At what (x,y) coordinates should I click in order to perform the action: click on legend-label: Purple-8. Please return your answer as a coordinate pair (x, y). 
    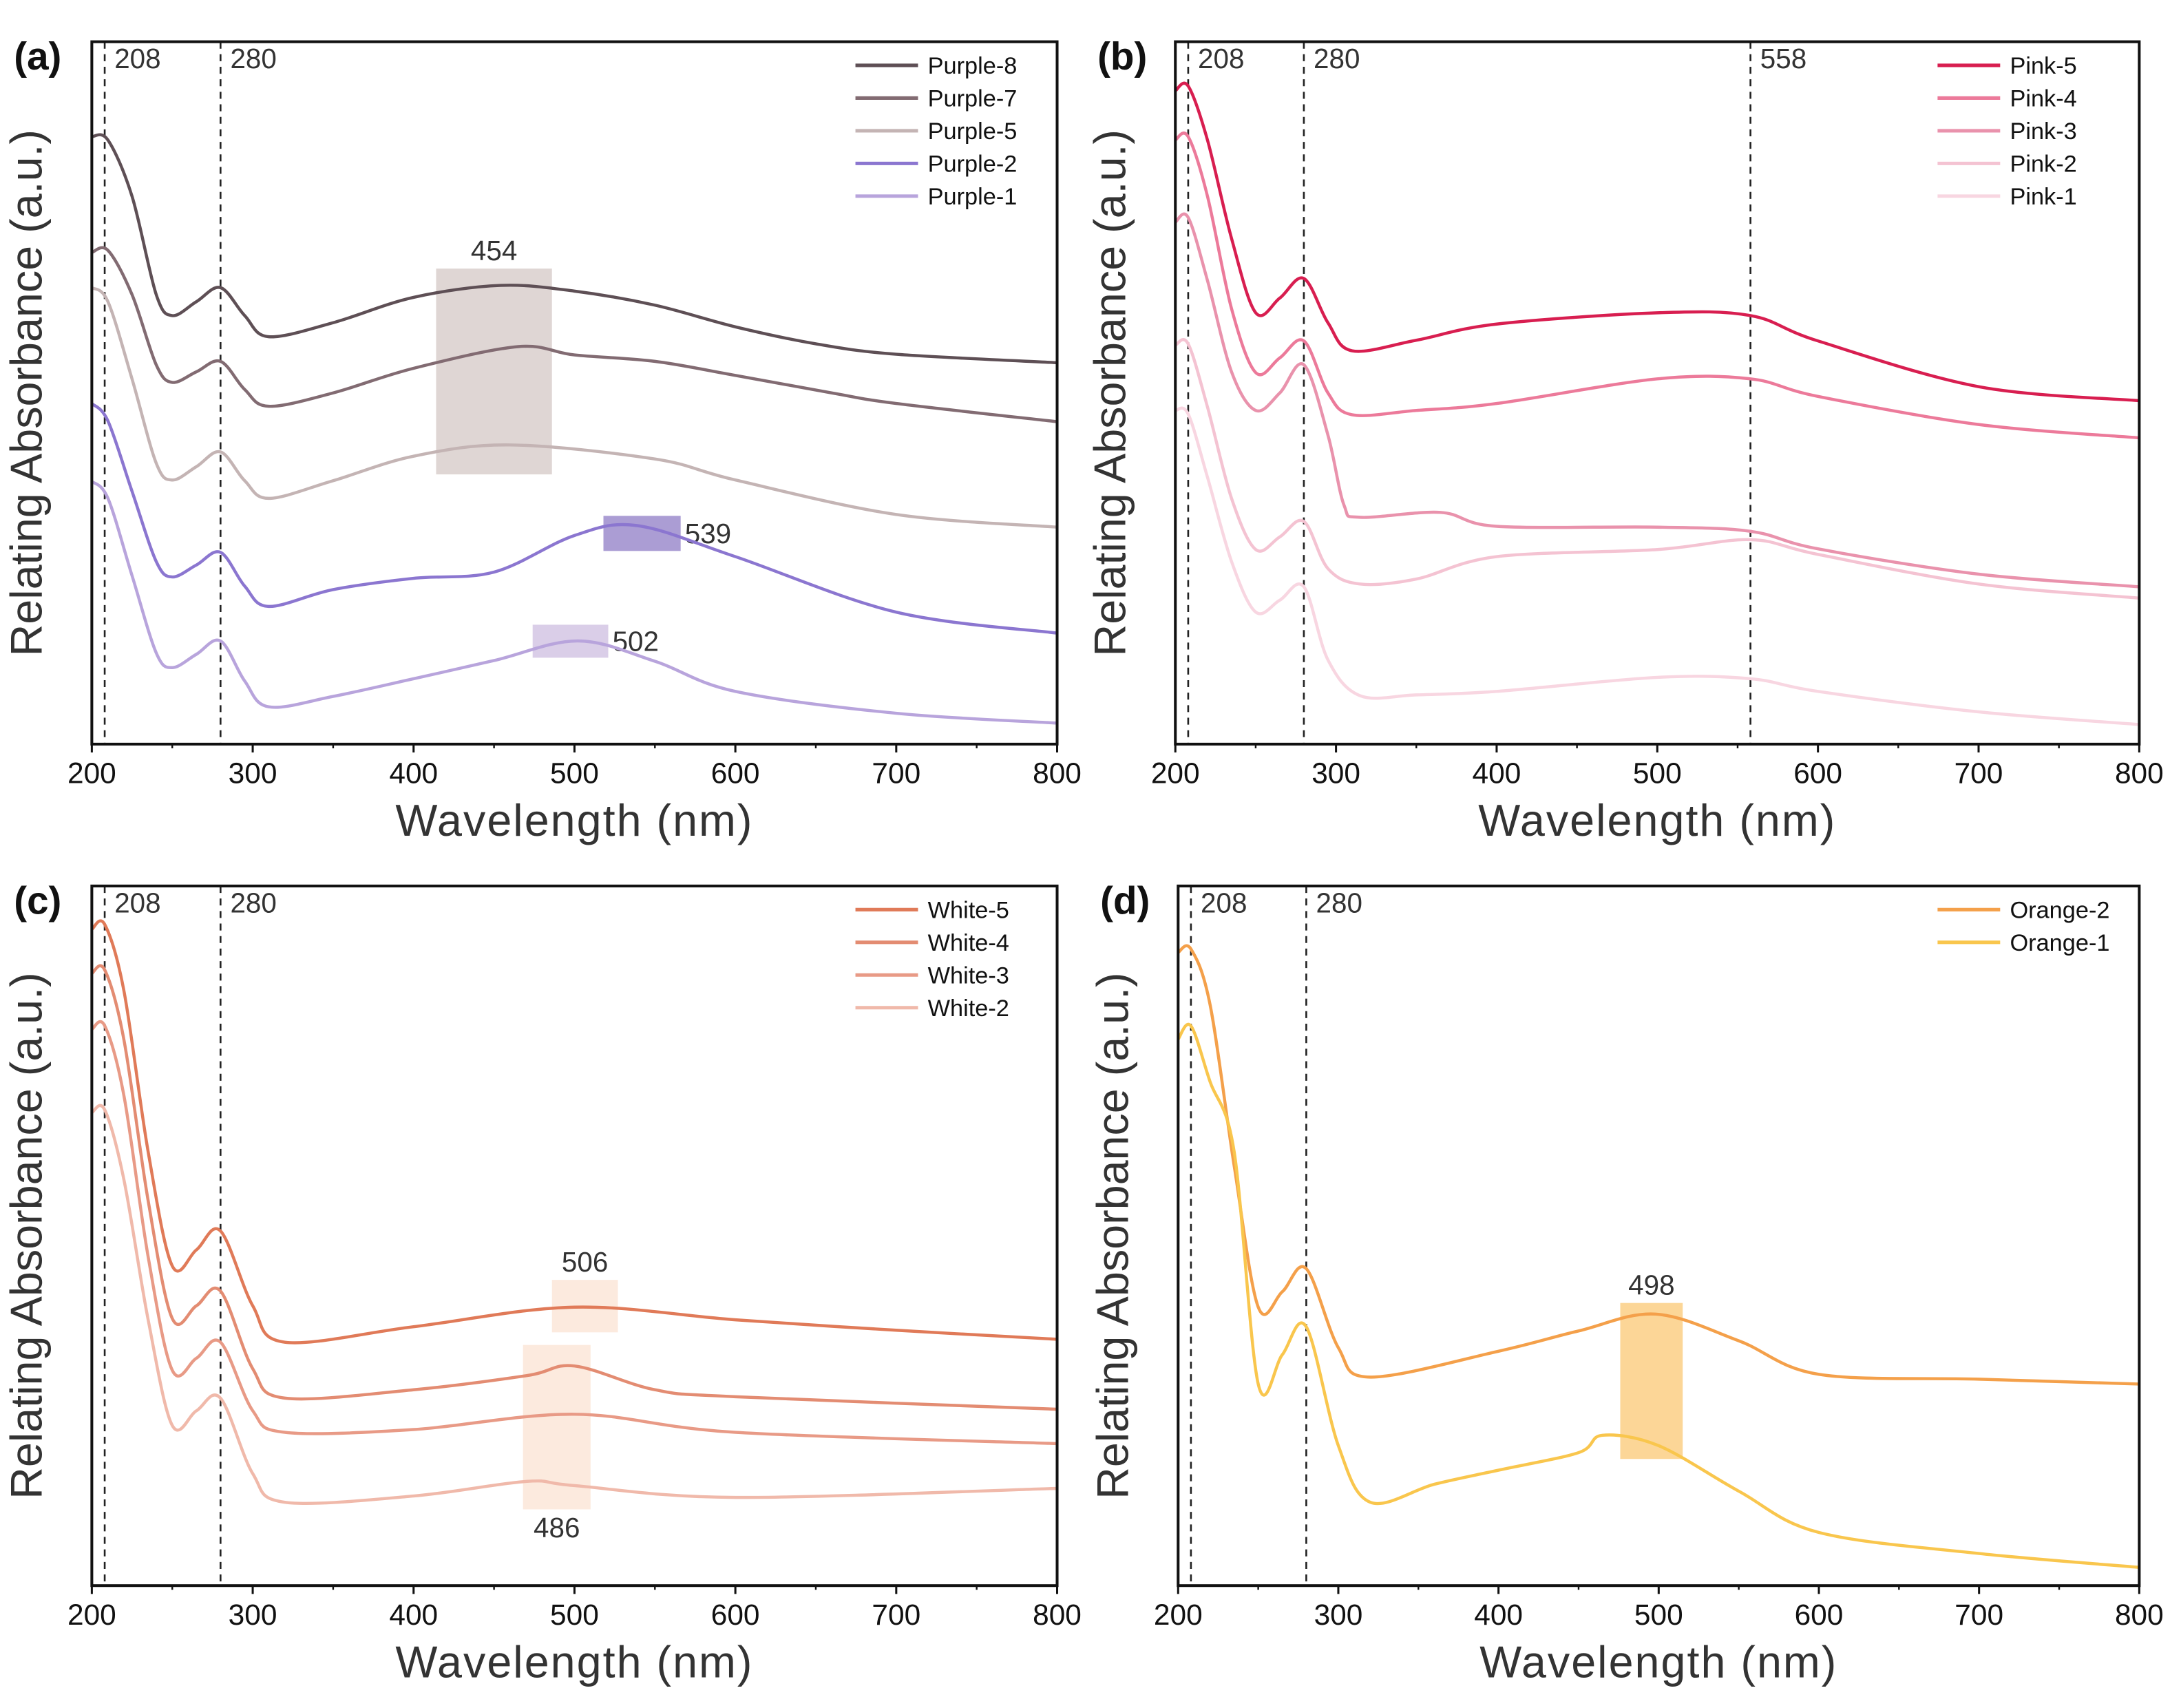
    Looking at the image, I should click on (973, 66).